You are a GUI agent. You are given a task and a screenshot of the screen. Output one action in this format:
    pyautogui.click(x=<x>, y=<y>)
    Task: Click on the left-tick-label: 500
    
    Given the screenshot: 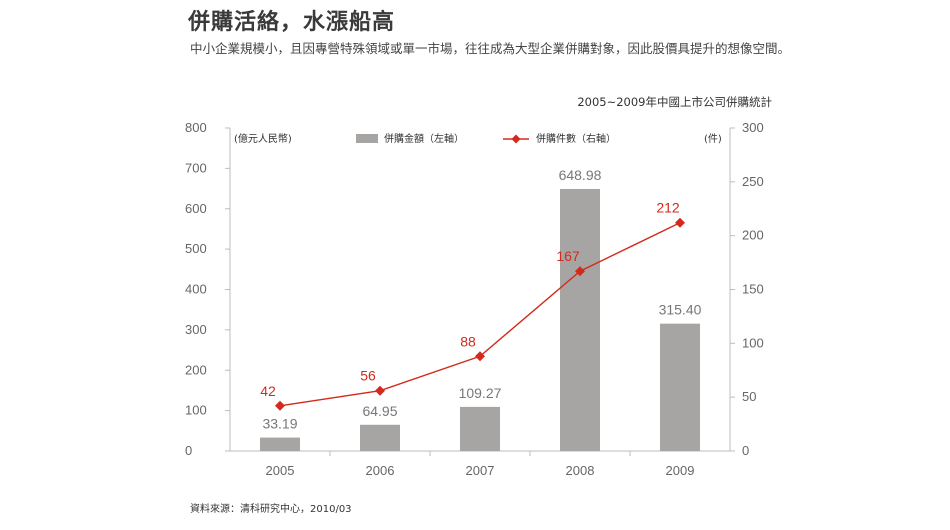 What is the action you would take?
    pyautogui.click(x=196, y=248)
    